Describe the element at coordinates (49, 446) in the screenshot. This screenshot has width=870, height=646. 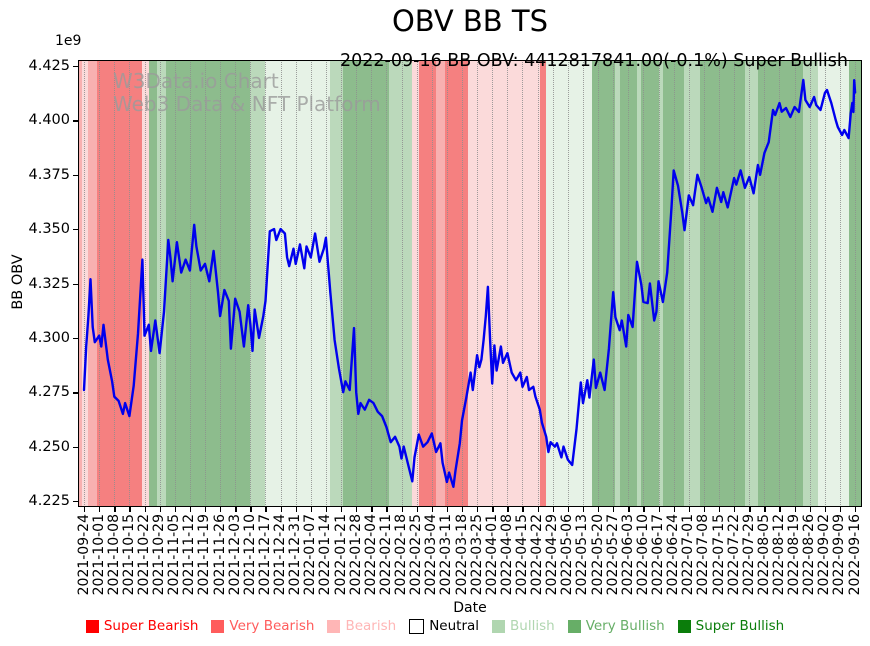
I see `y-tick-label: 4.250` at that location.